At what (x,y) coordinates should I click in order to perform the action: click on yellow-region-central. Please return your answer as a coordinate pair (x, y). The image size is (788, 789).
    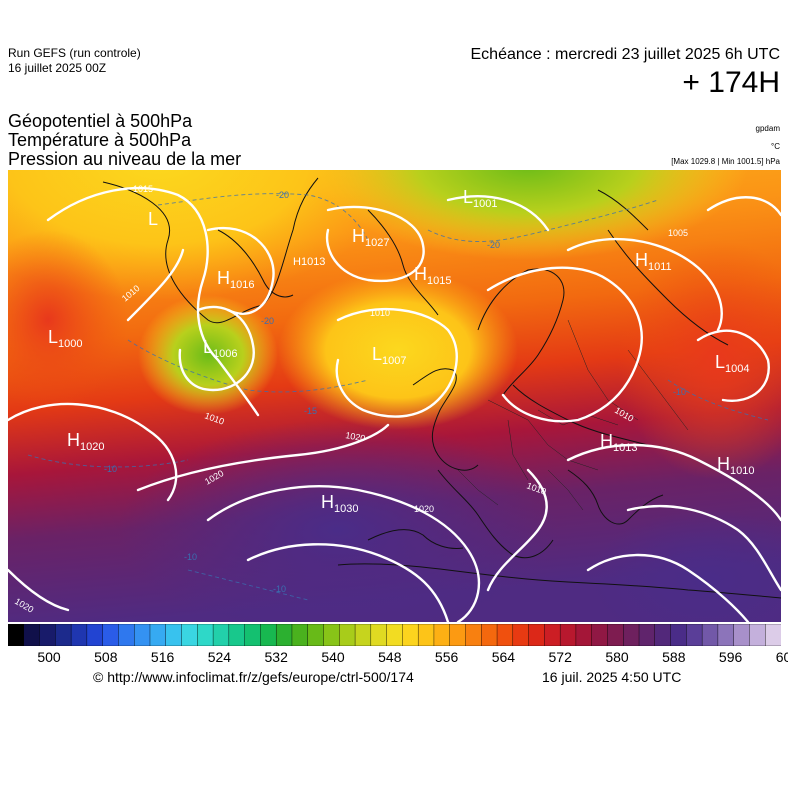
    Looking at the image, I should click on (398, 350).